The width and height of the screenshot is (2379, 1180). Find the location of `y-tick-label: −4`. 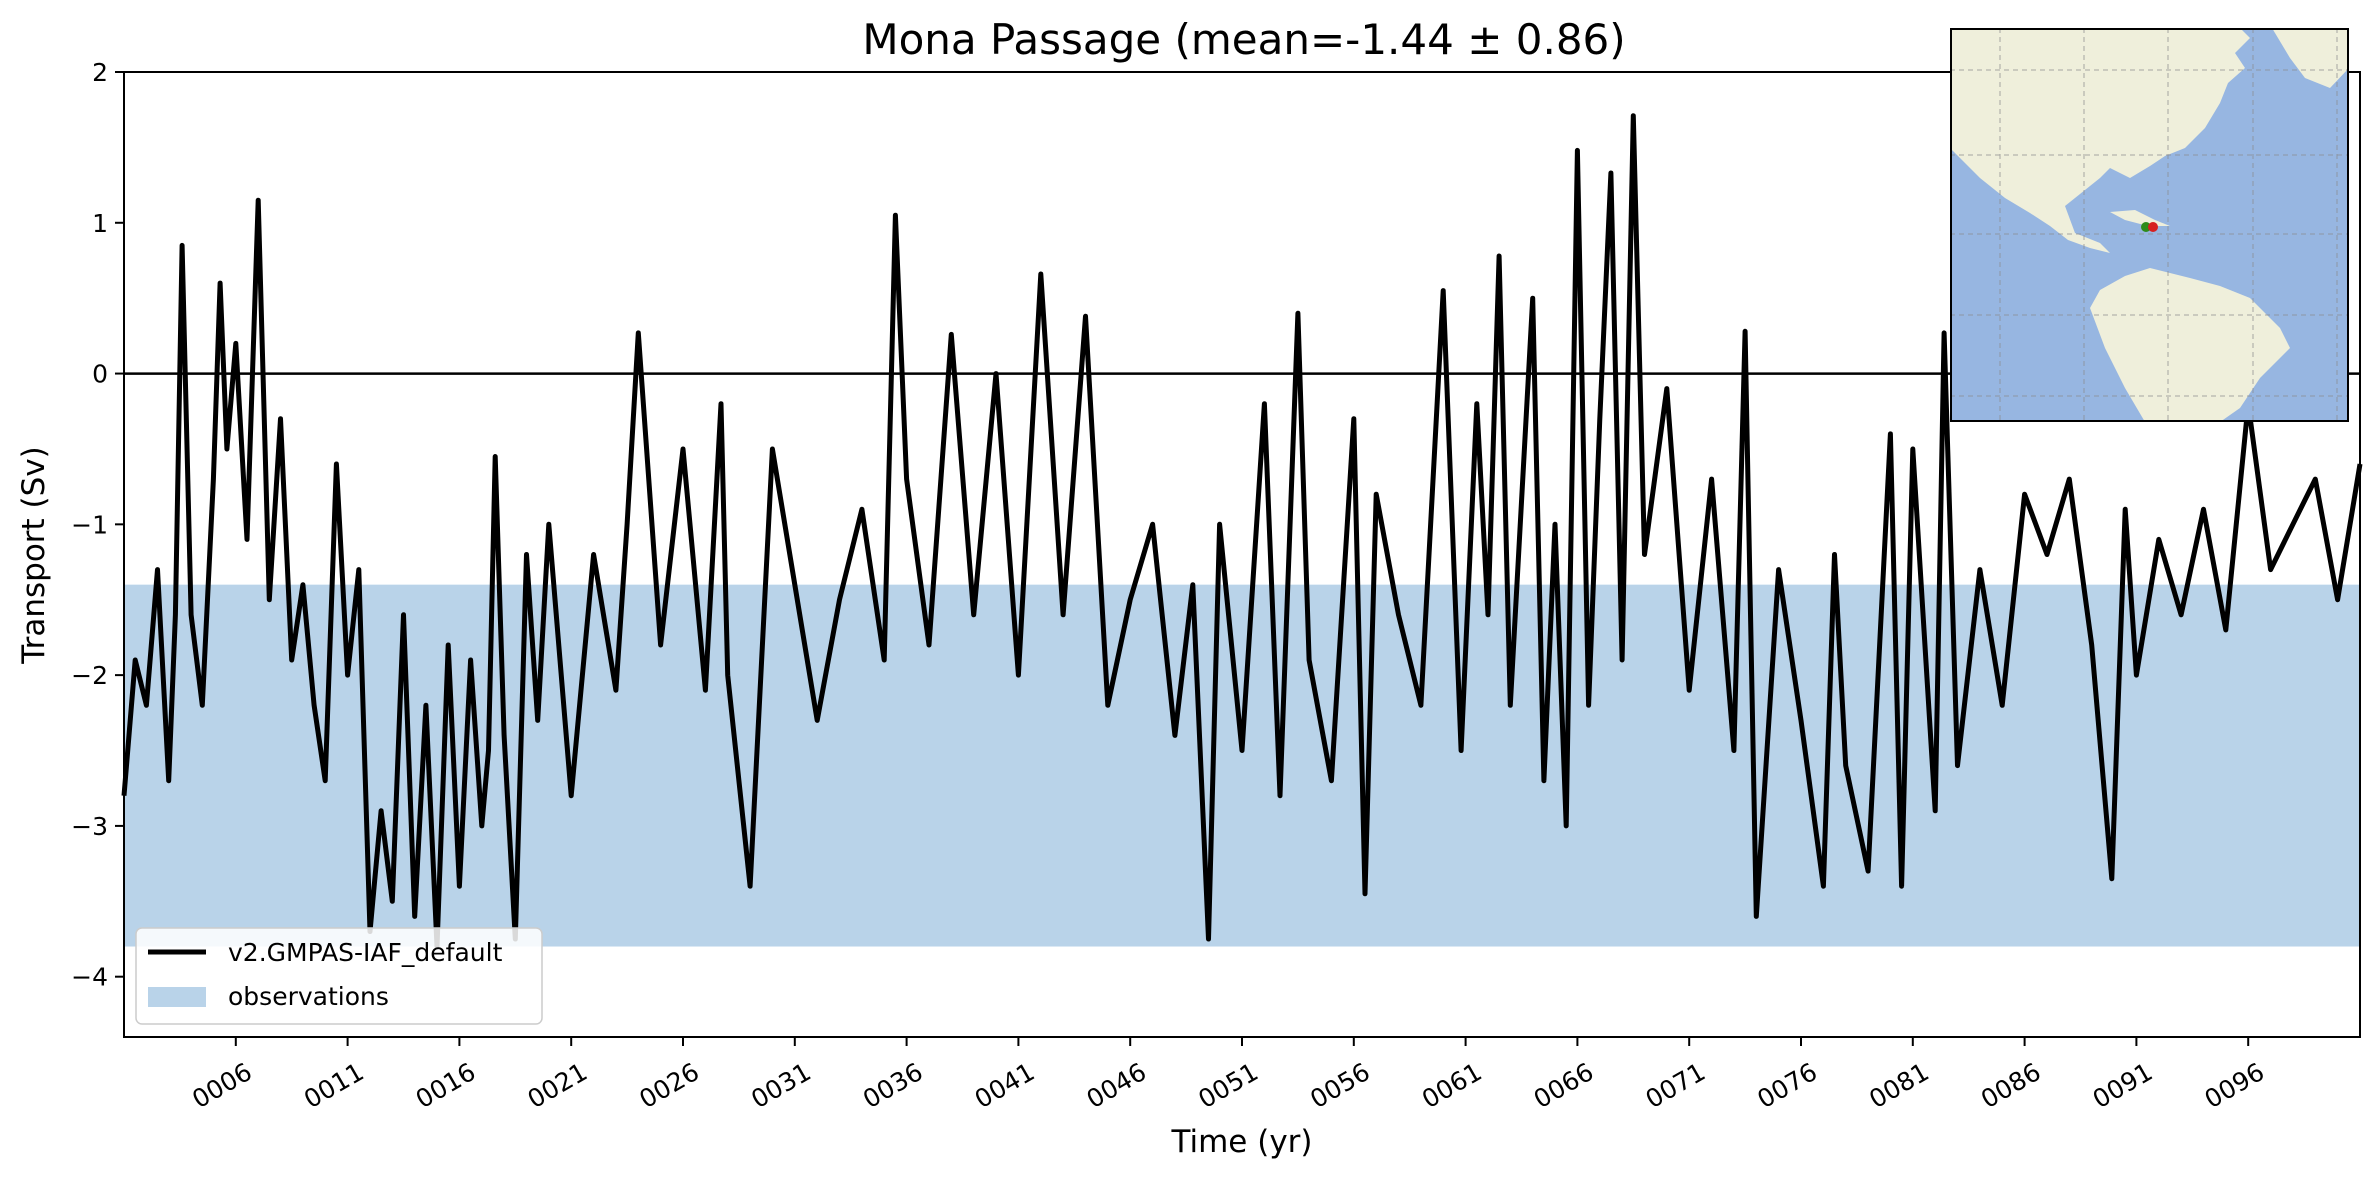

y-tick-label: −4 is located at coordinates (89, 977).